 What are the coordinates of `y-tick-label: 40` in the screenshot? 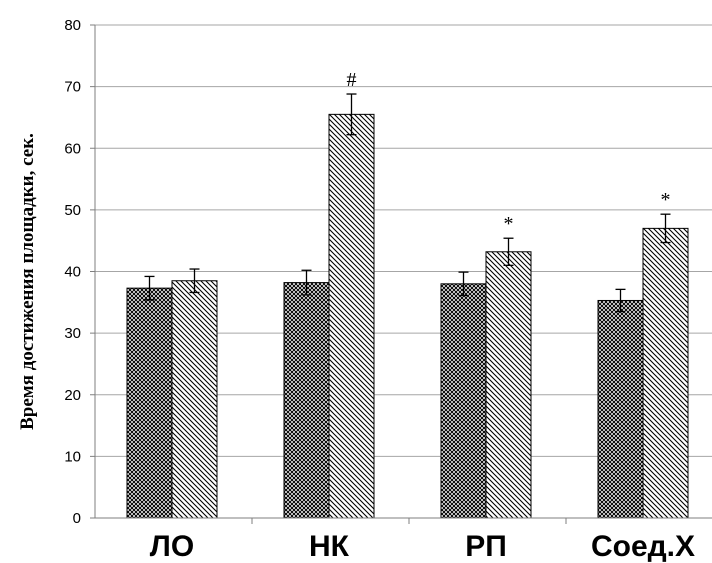 It's located at (72, 272).